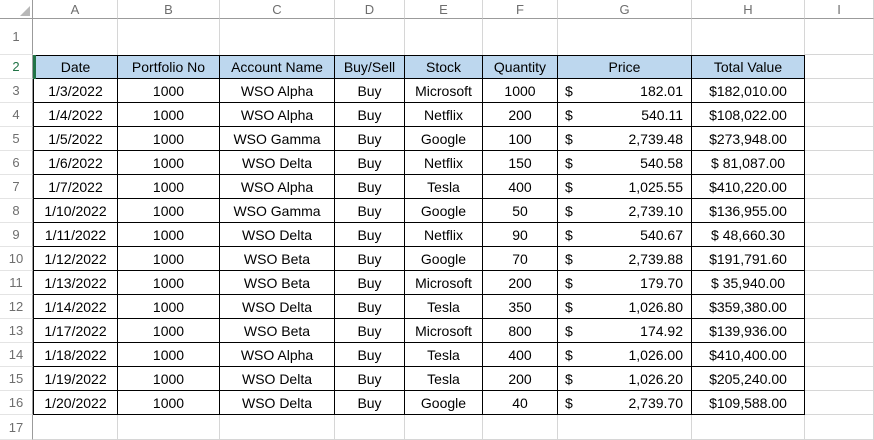  I want to click on row-header-17: 17, so click(16, 427).